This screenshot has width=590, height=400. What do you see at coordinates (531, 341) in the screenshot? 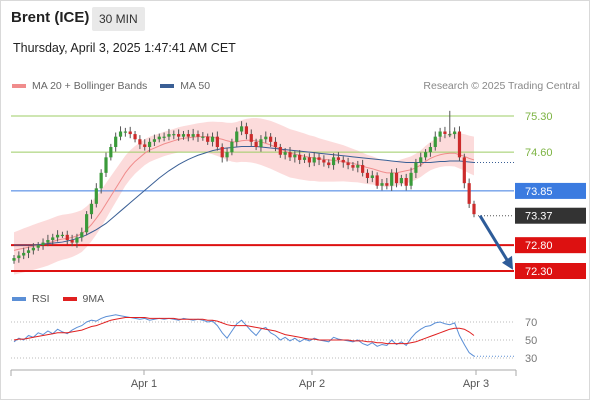
I see `rsi-axis-label: 50` at bounding box center [531, 341].